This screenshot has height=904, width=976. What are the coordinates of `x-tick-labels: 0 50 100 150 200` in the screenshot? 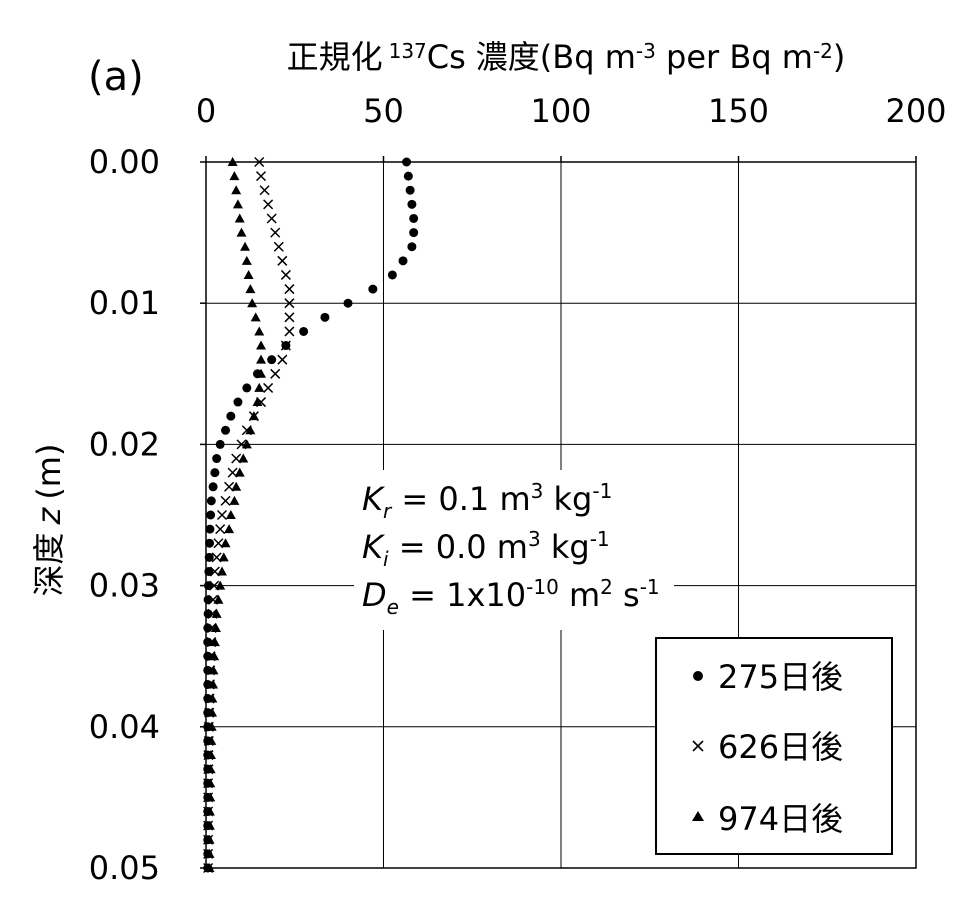 It's located at (571, 111).